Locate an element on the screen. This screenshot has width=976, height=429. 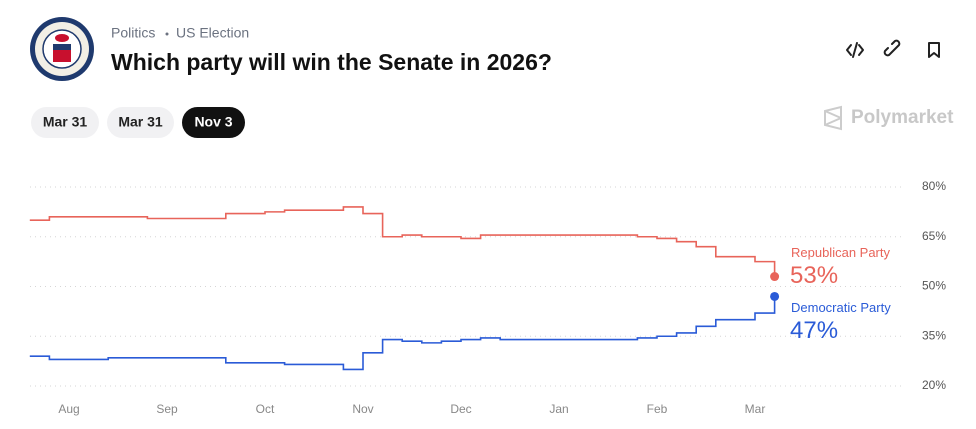
x-tick-label: Sep is located at coordinates (167, 409).